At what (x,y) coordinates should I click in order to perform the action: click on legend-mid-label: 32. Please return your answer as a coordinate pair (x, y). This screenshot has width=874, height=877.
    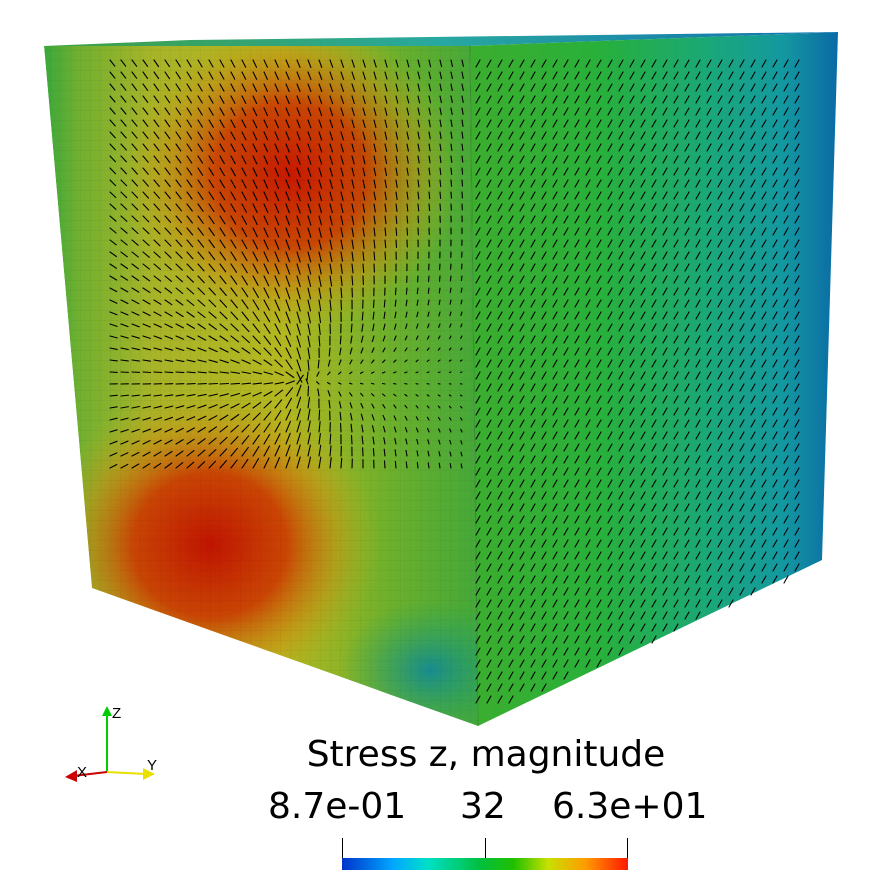
    Looking at the image, I should click on (483, 806).